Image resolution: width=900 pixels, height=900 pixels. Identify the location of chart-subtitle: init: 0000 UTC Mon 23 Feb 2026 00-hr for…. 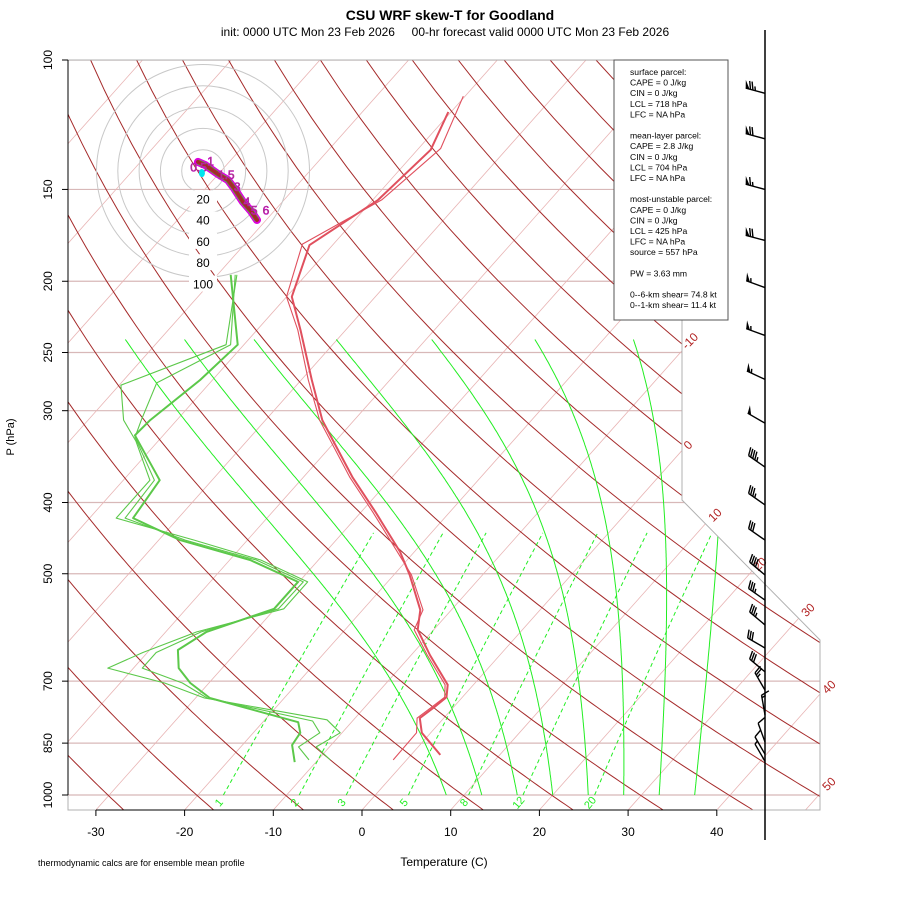
(445, 32).